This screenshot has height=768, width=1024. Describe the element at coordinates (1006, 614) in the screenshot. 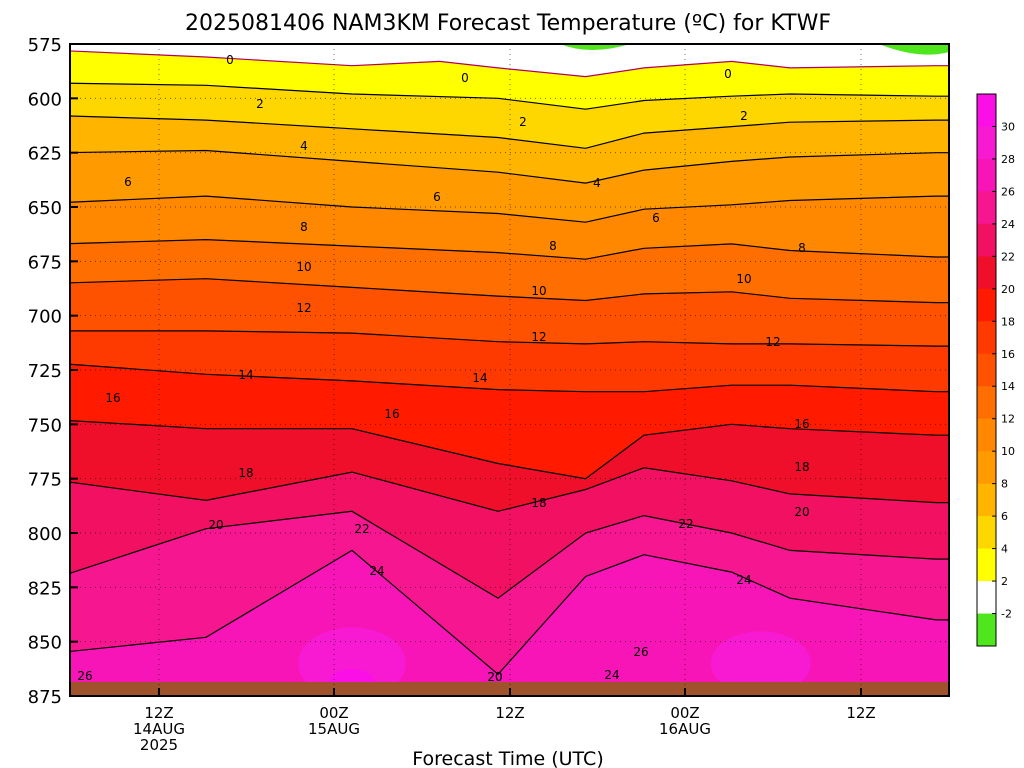

I see `colorbar-label: -2` at that location.